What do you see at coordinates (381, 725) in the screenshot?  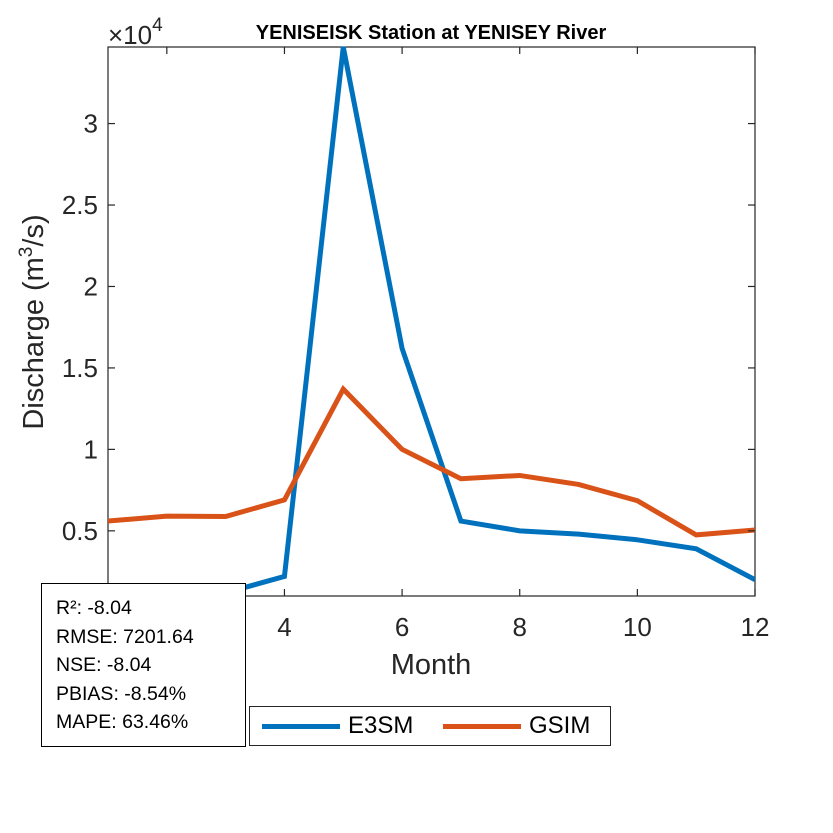 I see `legend-label-e3sm: E3SM` at bounding box center [381, 725].